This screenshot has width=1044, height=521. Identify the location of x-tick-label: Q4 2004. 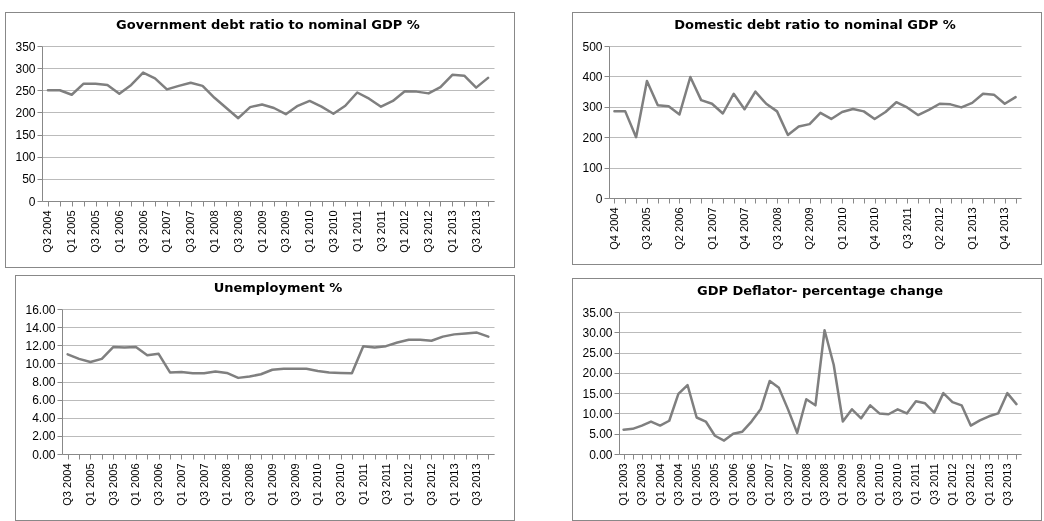
(613, 228).